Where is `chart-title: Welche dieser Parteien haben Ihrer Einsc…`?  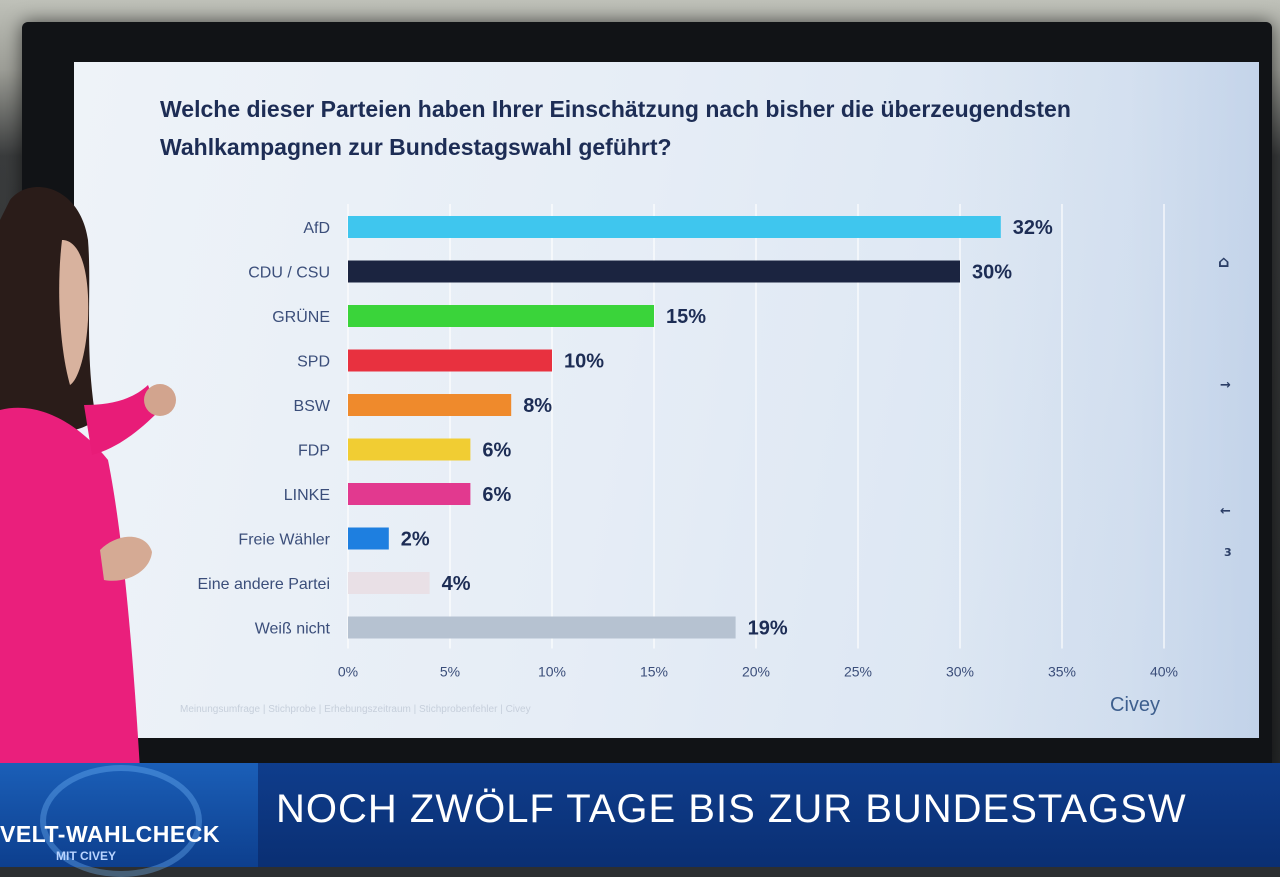 chart-title: Welche dieser Parteien haben Ihrer Einsc… is located at coordinates (615, 128).